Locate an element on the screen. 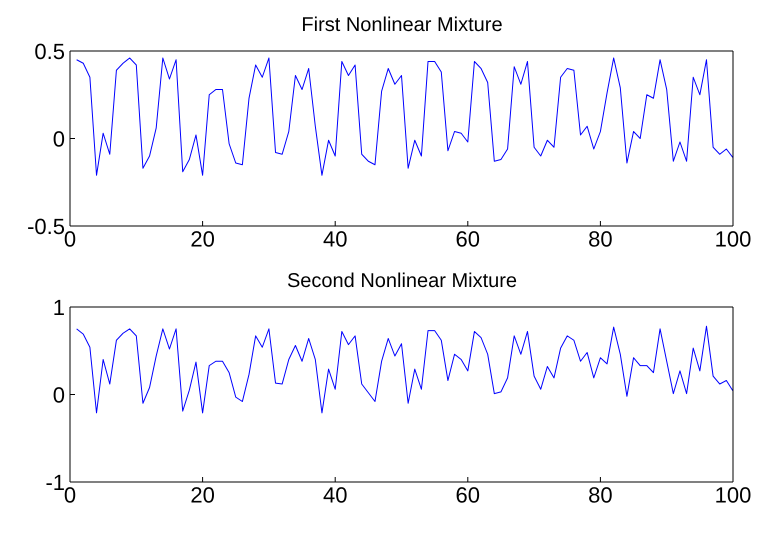 The width and height of the screenshot is (764, 539). y-tick-label: -1 is located at coordinates (55, 482).